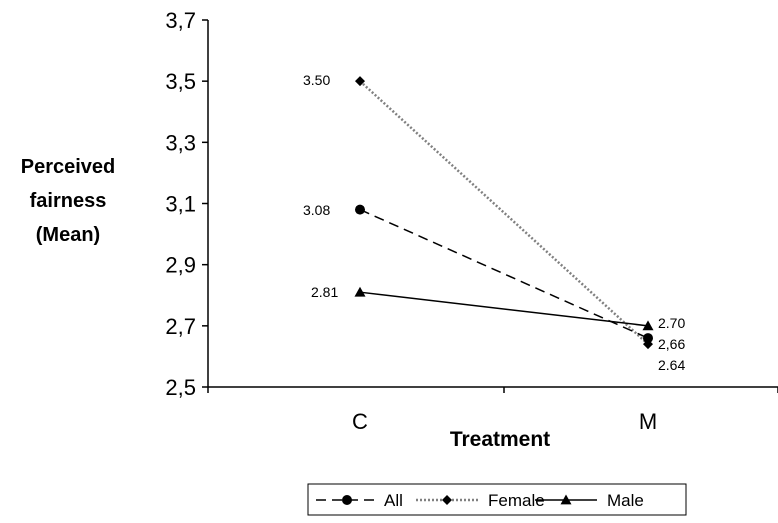 The image size is (778, 523). What do you see at coordinates (359, 500) in the screenshot?
I see `legend-item-all: All` at bounding box center [359, 500].